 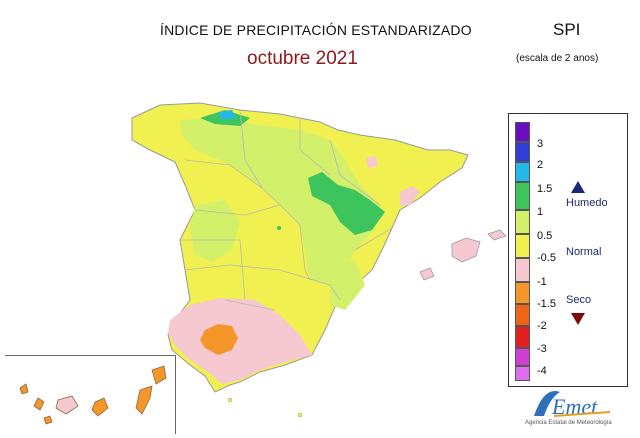 I want to click on legend-tick: 1, so click(x=540, y=212).